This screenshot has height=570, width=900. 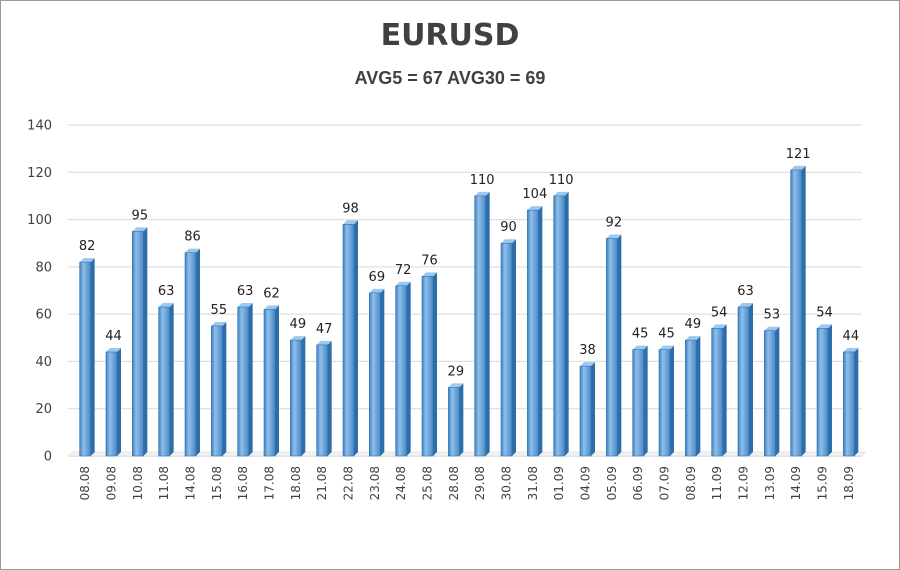 What do you see at coordinates (140, 215) in the screenshot?
I see `data-label: 95` at bounding box center [140, 215].